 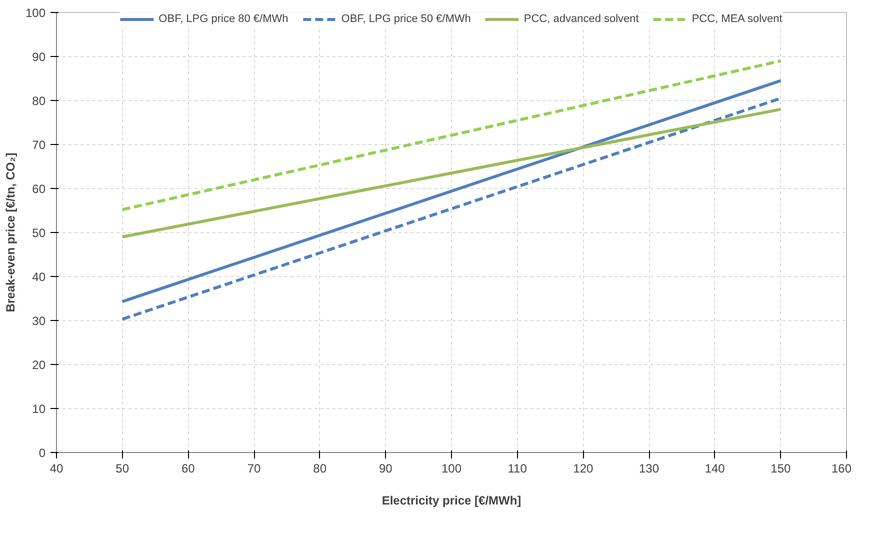 What do you see at coordinates (10, 232) in the screenshot?
I see `y-axis-title: Break-even price [€/tn, CO₂]` at bounding box center [10, 232].